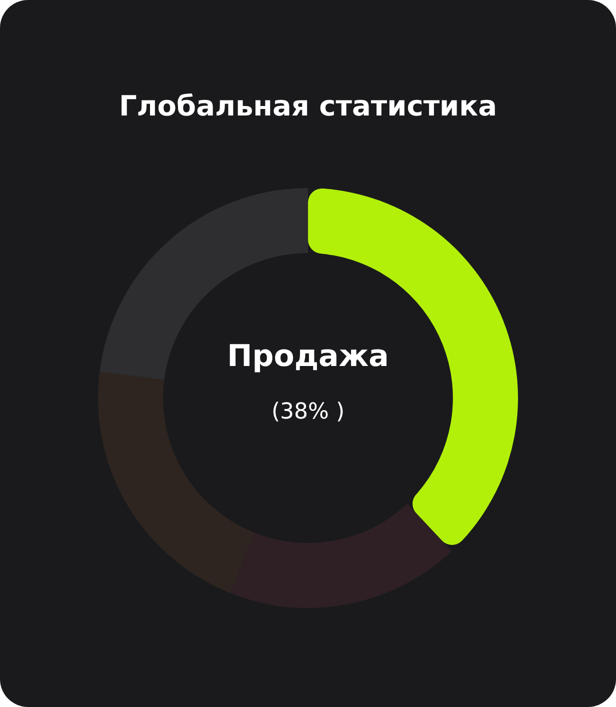 This screenshot has width=616, height=707. Describe the element at coordinates (308, 105) in the screenshot. I see `chart-title: Глобальная статистика` at that location.